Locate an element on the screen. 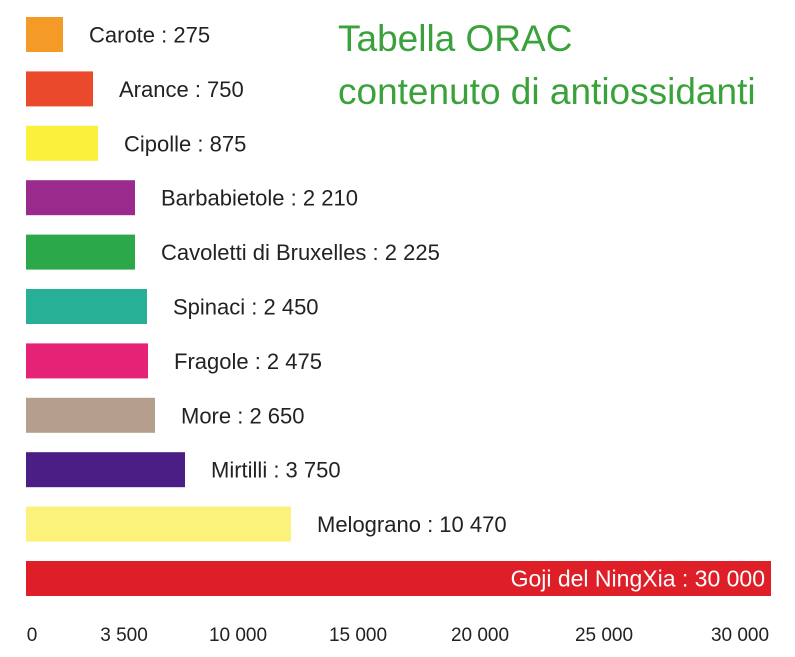  x-tick-label: 25 000 is located at coordinates (604, 635).